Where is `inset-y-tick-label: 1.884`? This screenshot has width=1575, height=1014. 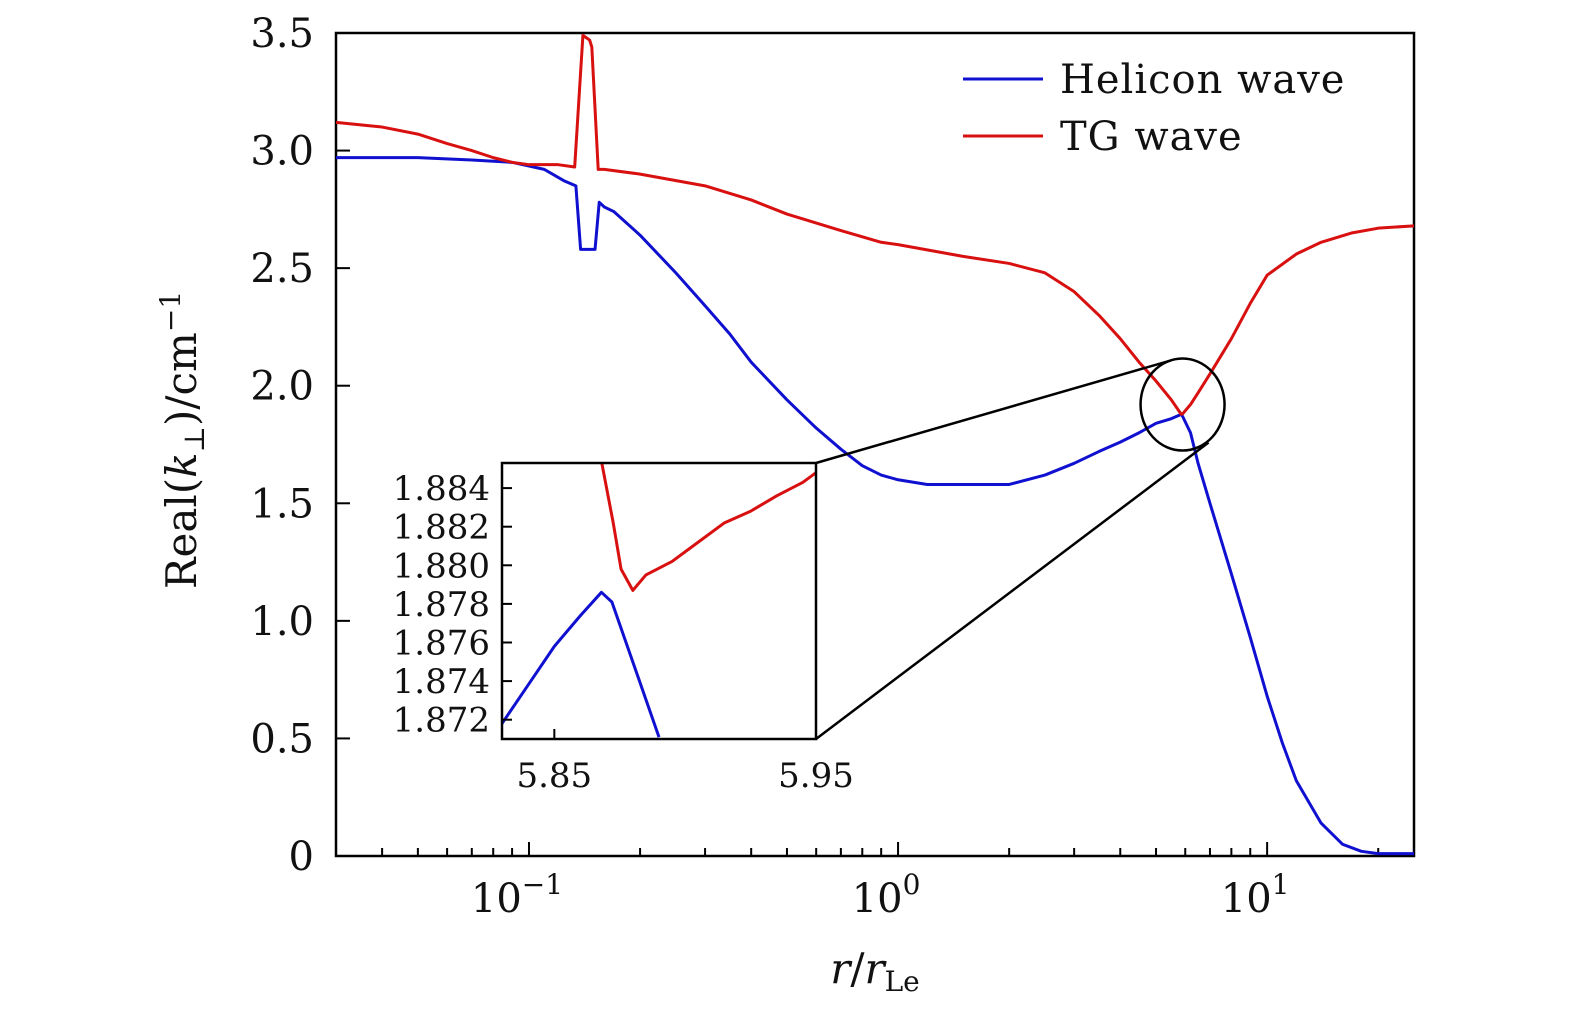 inset-y-tick-label: 1.884 is located at coordinates (441, 489).